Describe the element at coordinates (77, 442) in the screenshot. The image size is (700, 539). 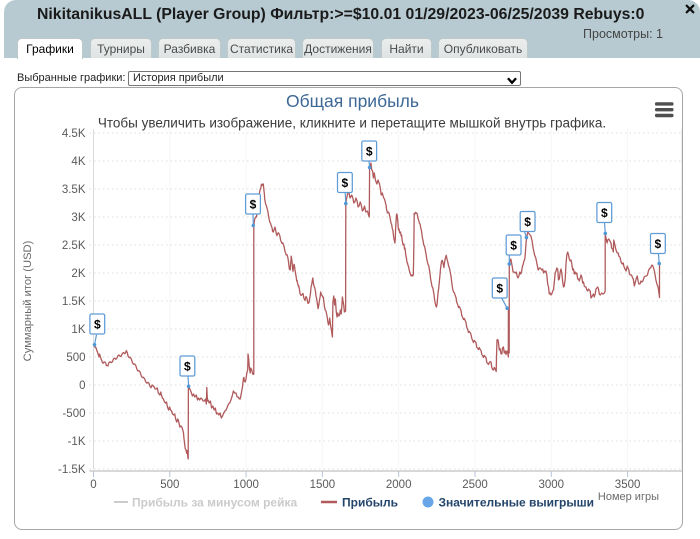
I see `svg-text: -1K` at that location.